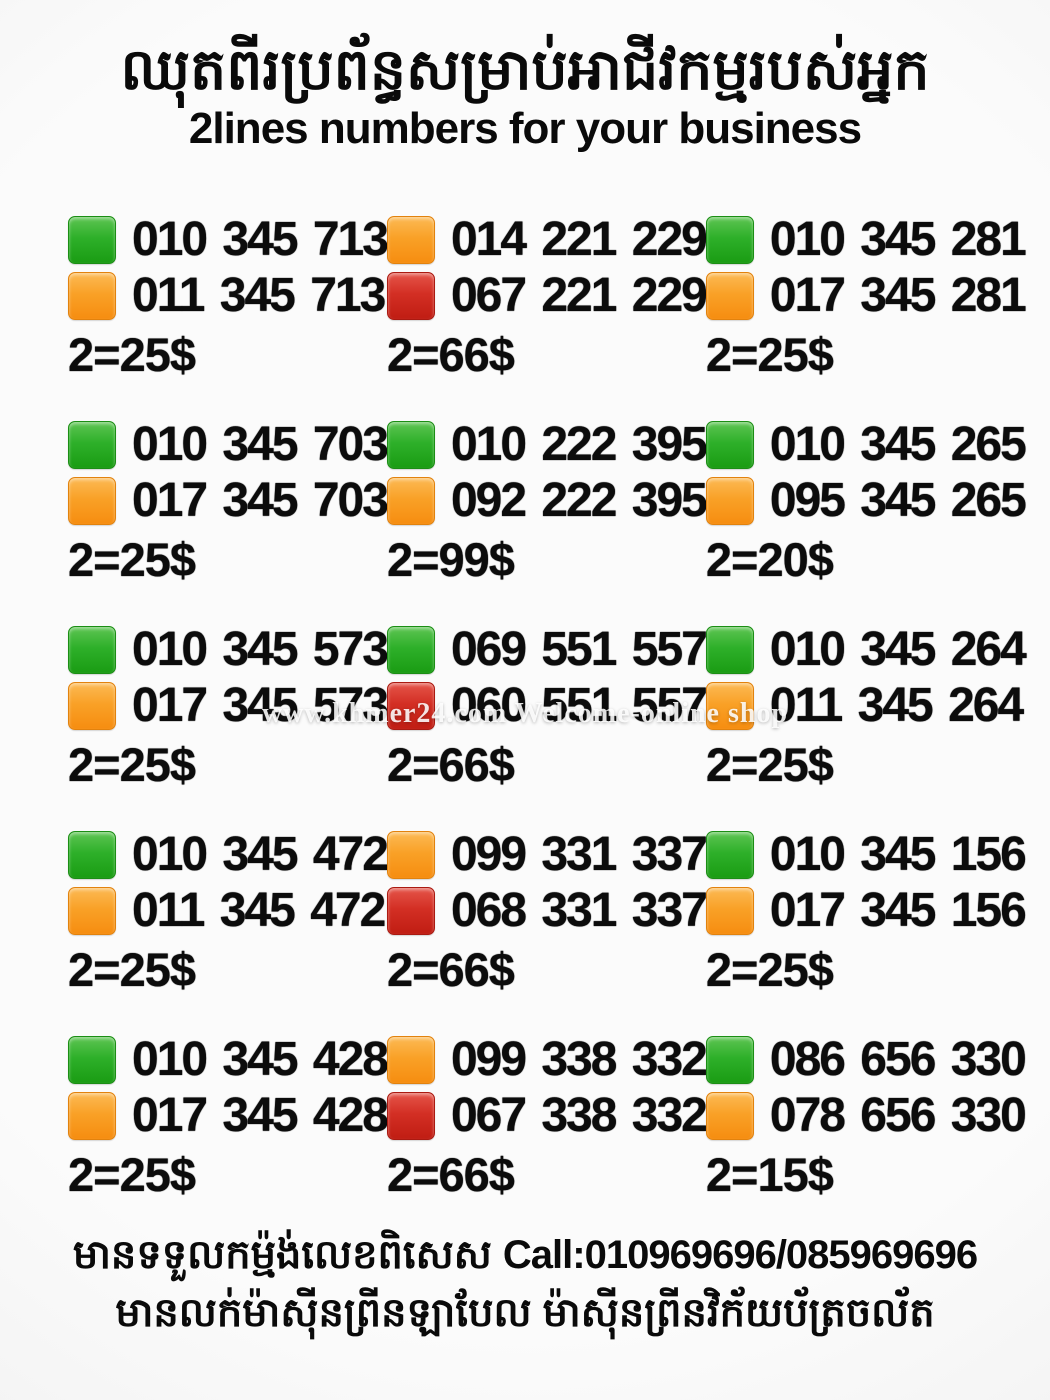 The width and height of the screenshot is (1050, 1400). What do you see at coordinates (260, 1060) in the screenshot?
I see `phone-number: 010 345 428` at bounding box center [260, 1060].